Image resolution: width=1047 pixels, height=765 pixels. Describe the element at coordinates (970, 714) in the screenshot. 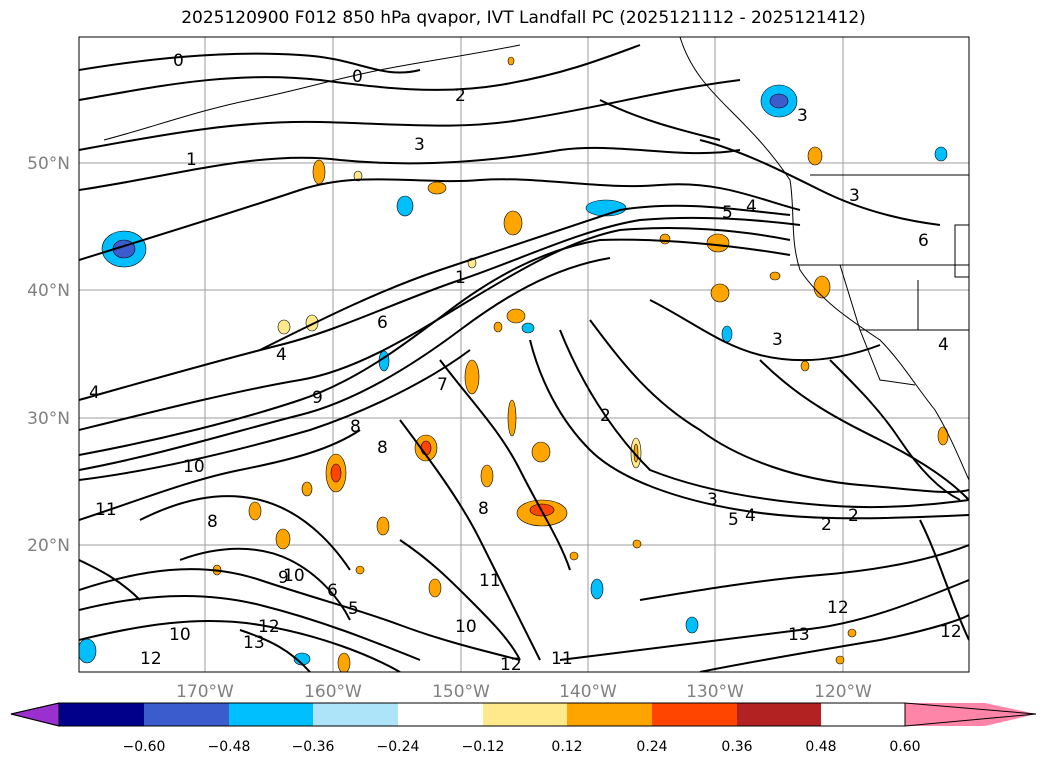

I see `colorbar-extend-right` at that location.